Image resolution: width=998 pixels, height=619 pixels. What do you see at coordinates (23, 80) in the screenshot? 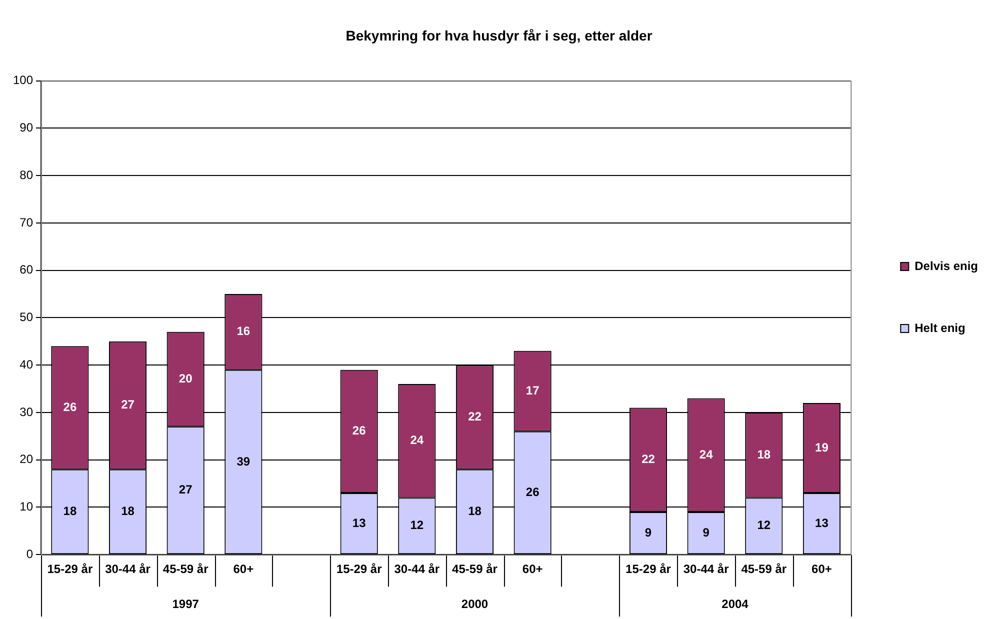
I see `y-tick-label: 100` at bounding box center [23, 80].